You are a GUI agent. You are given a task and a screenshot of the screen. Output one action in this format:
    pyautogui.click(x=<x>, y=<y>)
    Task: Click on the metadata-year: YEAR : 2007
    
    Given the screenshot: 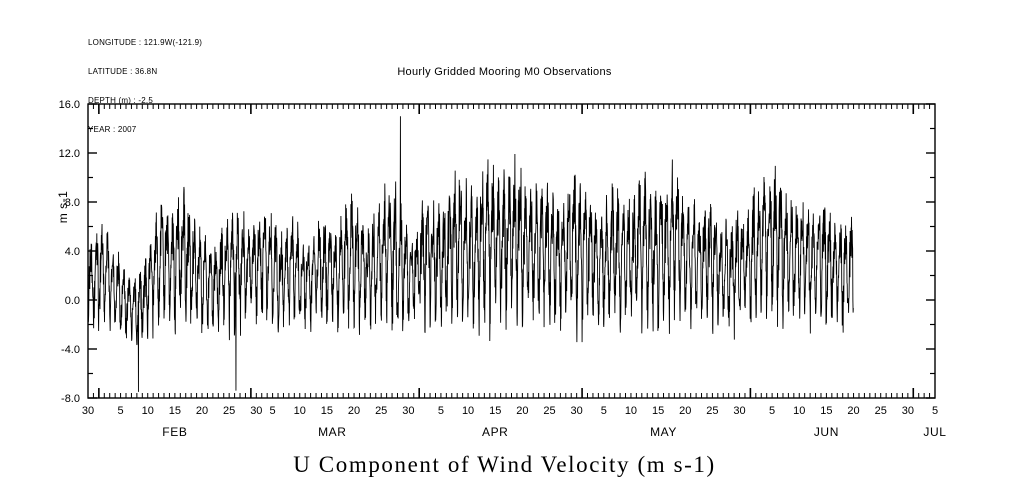 What is the action you would take?
    pyautogui.click(x=112, y=129)
    